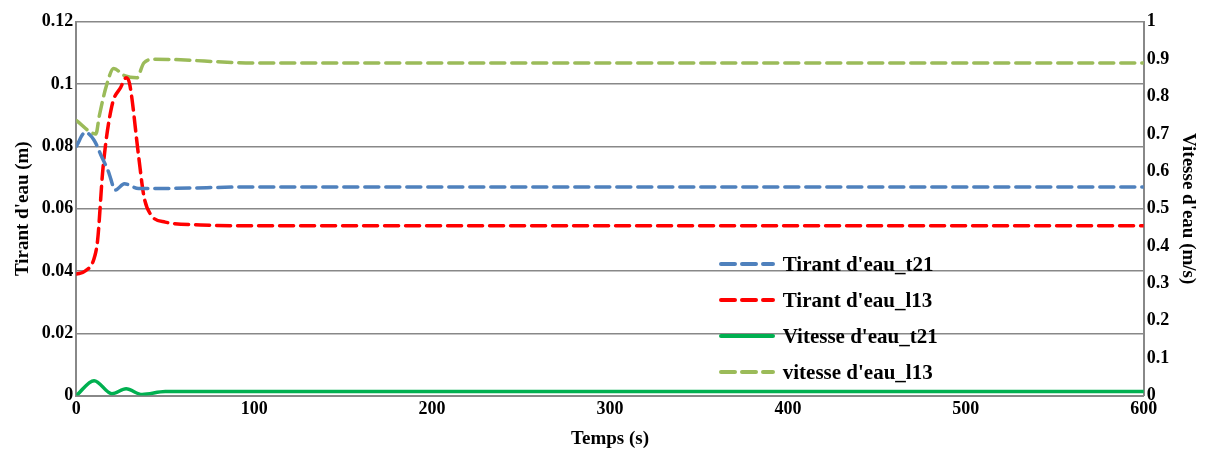 The image size is (1218, 462). Describe the element at coordinates (1158, 132) in the screenshot. I see `y2-tick-label: 0.7` at that location.